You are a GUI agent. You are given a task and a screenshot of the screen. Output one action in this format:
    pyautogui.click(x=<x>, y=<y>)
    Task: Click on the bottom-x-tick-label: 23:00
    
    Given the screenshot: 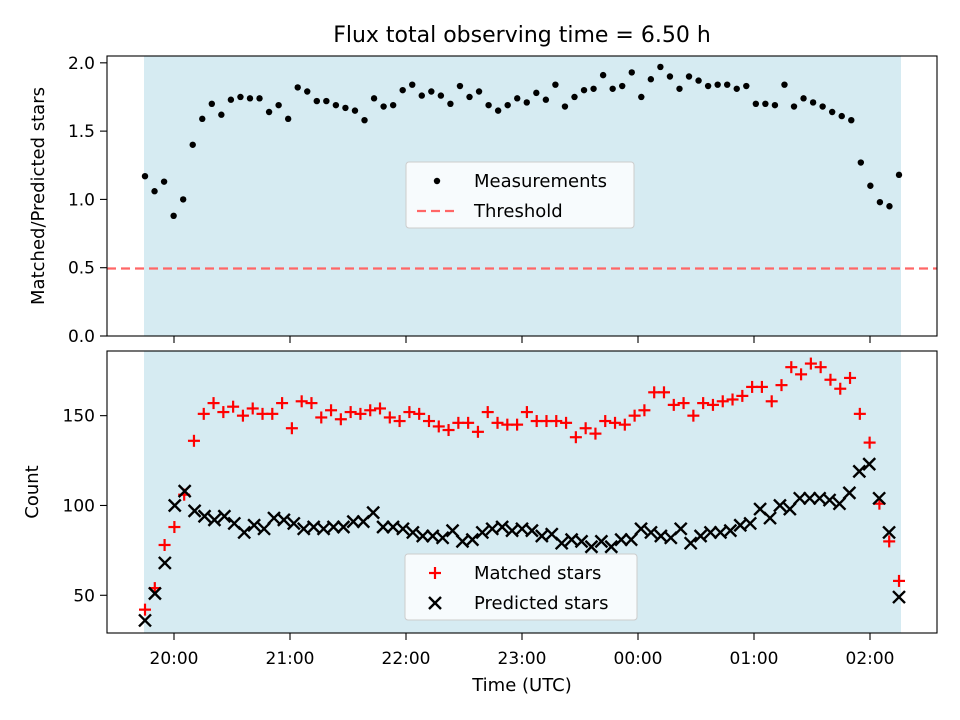 What is the action you would take?
    pyautogui.click(x=522, y=659)
    